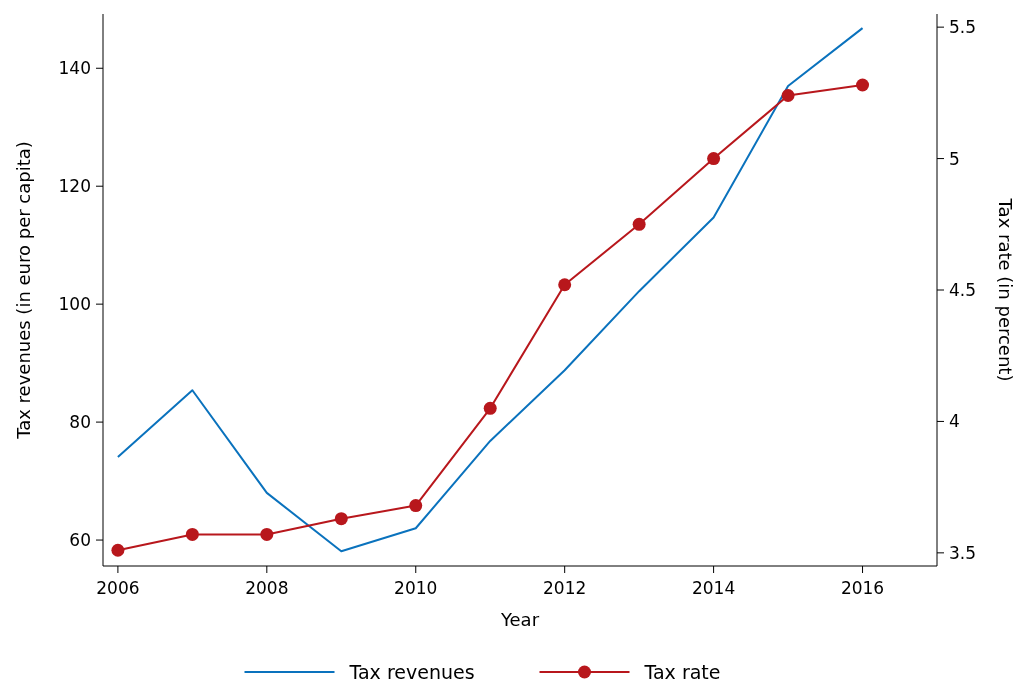  Describe the element at coordinates (118, 588) in the screenshot. I see `x-tick-label: 2006` at that location.